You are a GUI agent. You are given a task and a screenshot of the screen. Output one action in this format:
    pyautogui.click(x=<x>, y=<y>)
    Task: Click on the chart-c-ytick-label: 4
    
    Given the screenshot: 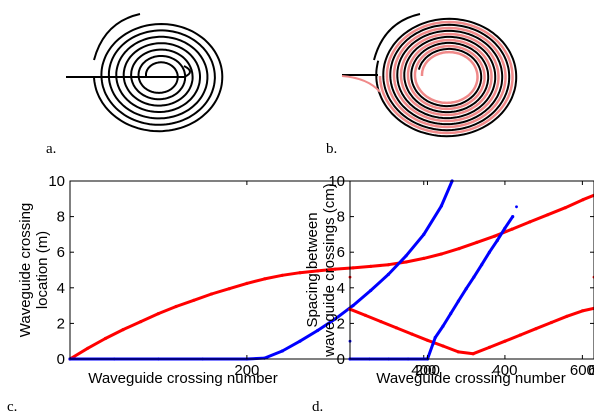 What is the action you would take?
    pyautogui.click(x=61, y=288)
    